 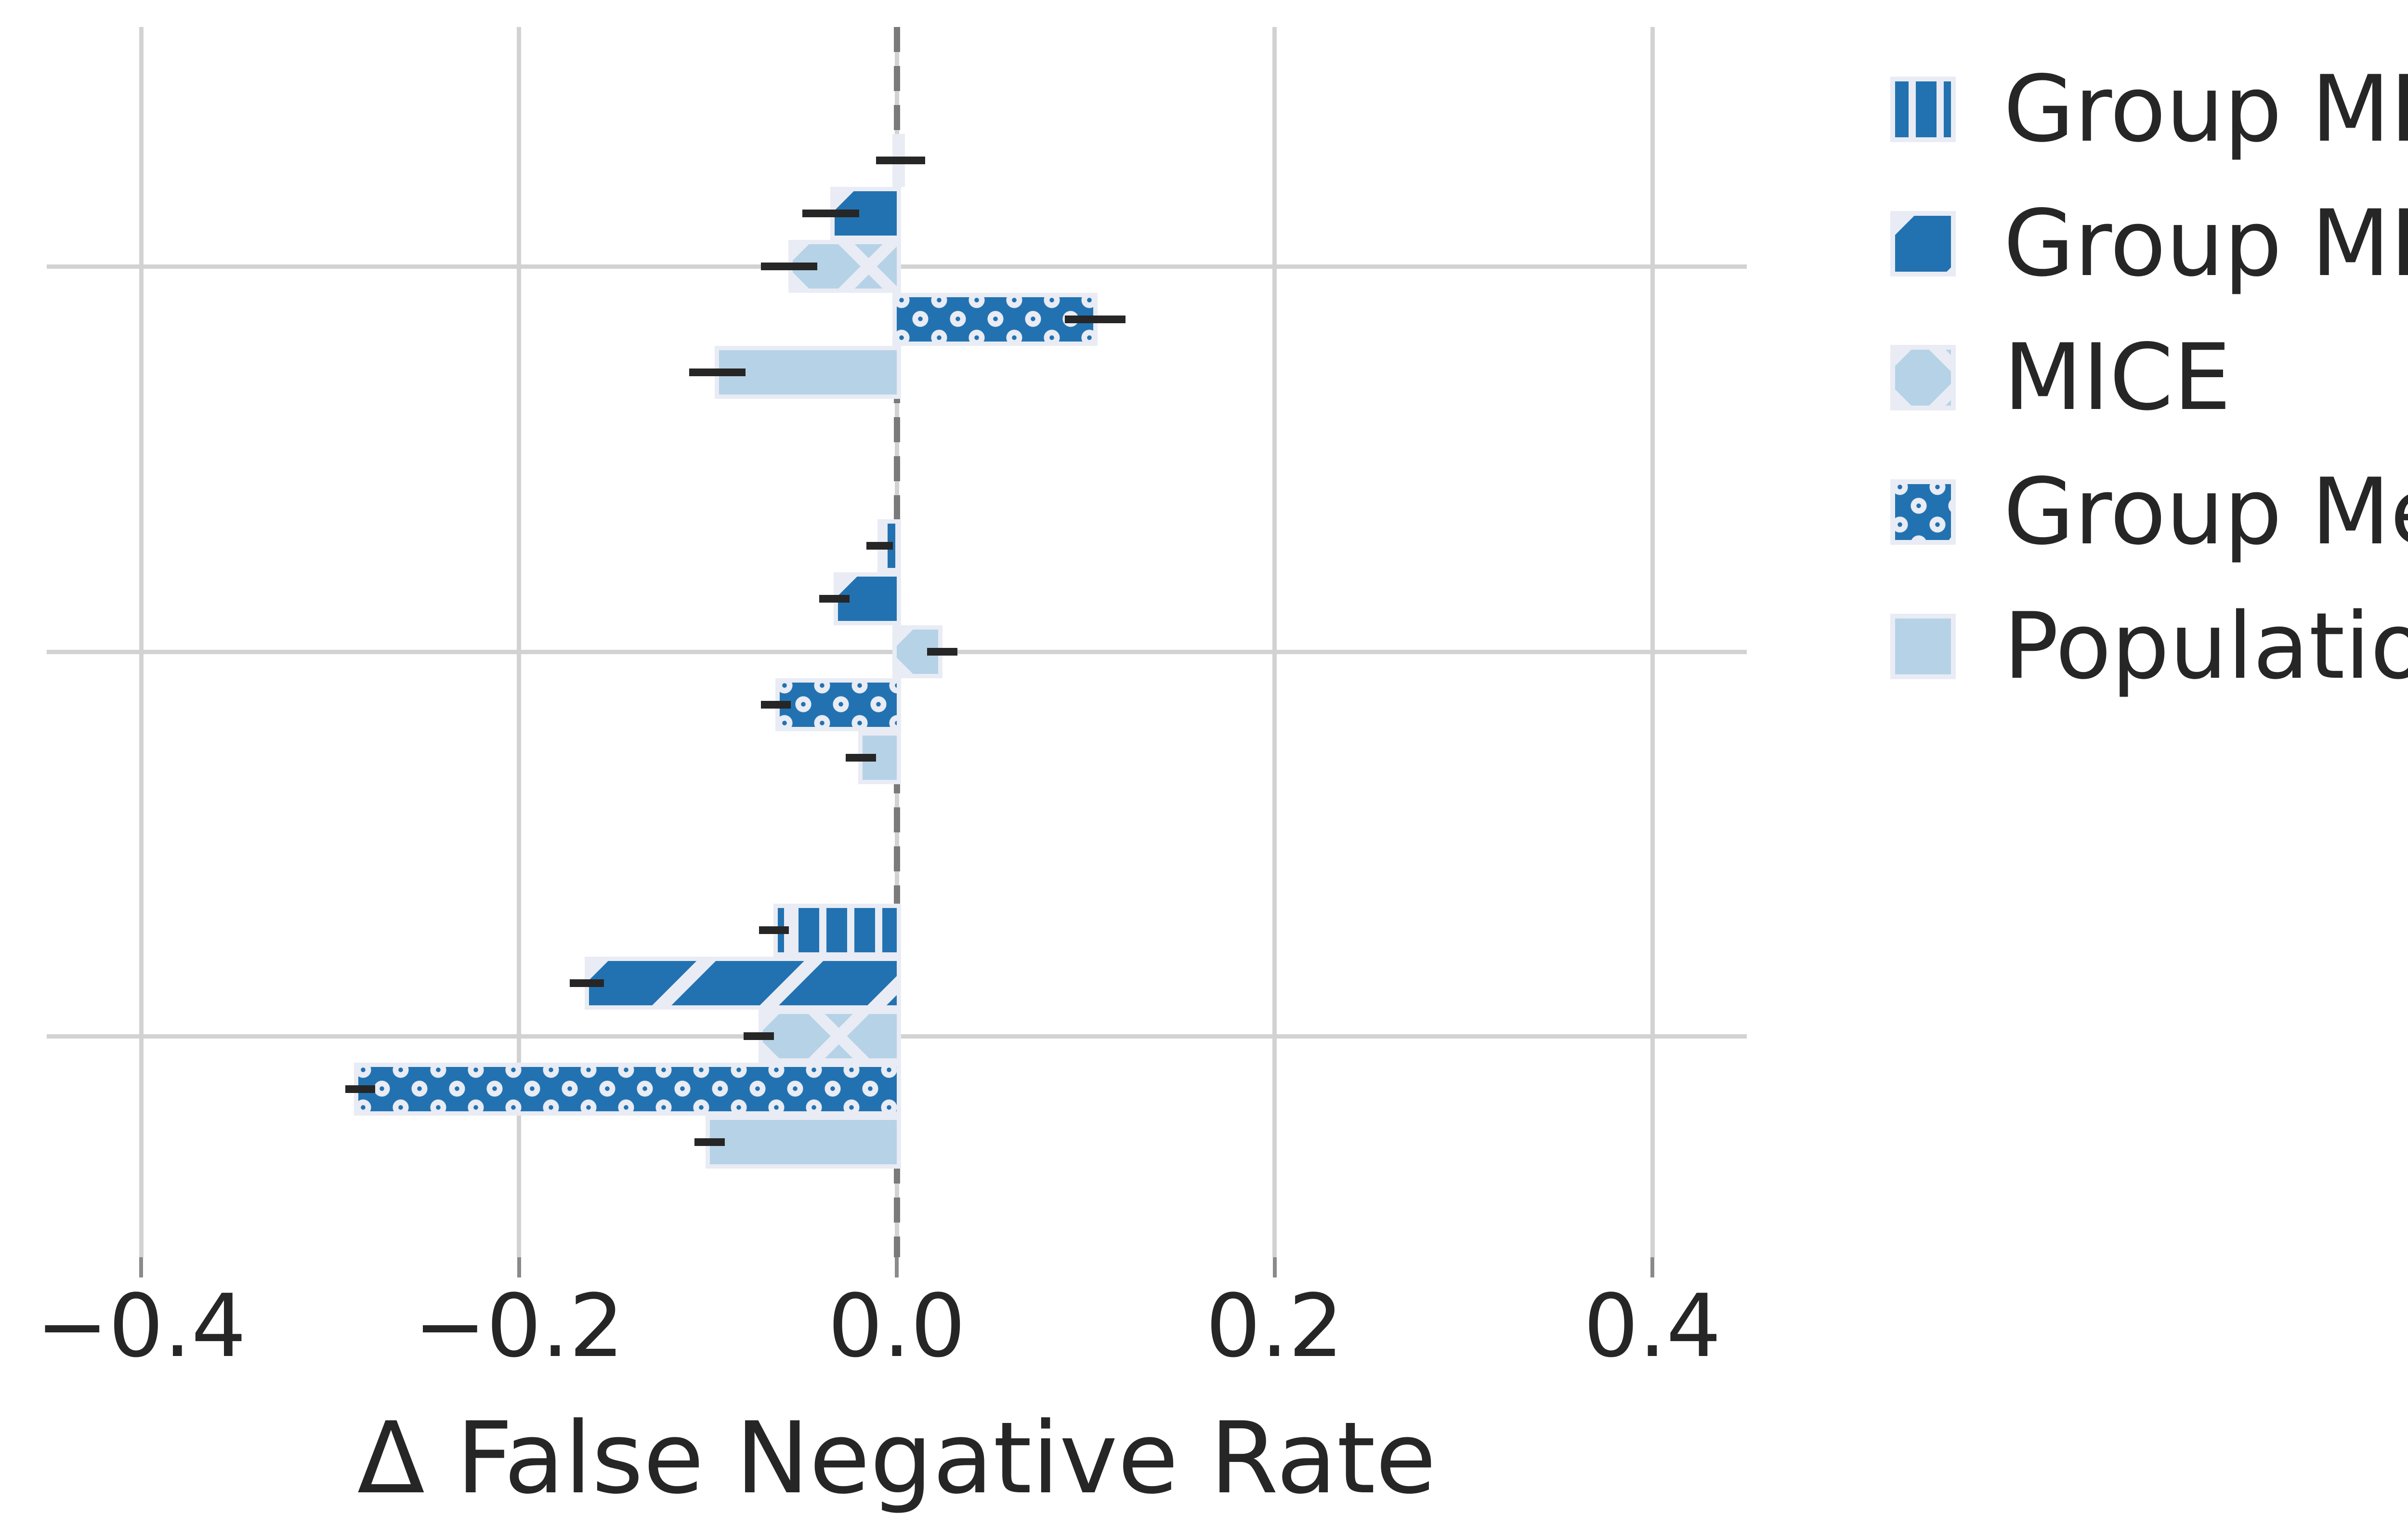 I want to click on x-tick-label: −0.2, so click(x=519, y=1326).